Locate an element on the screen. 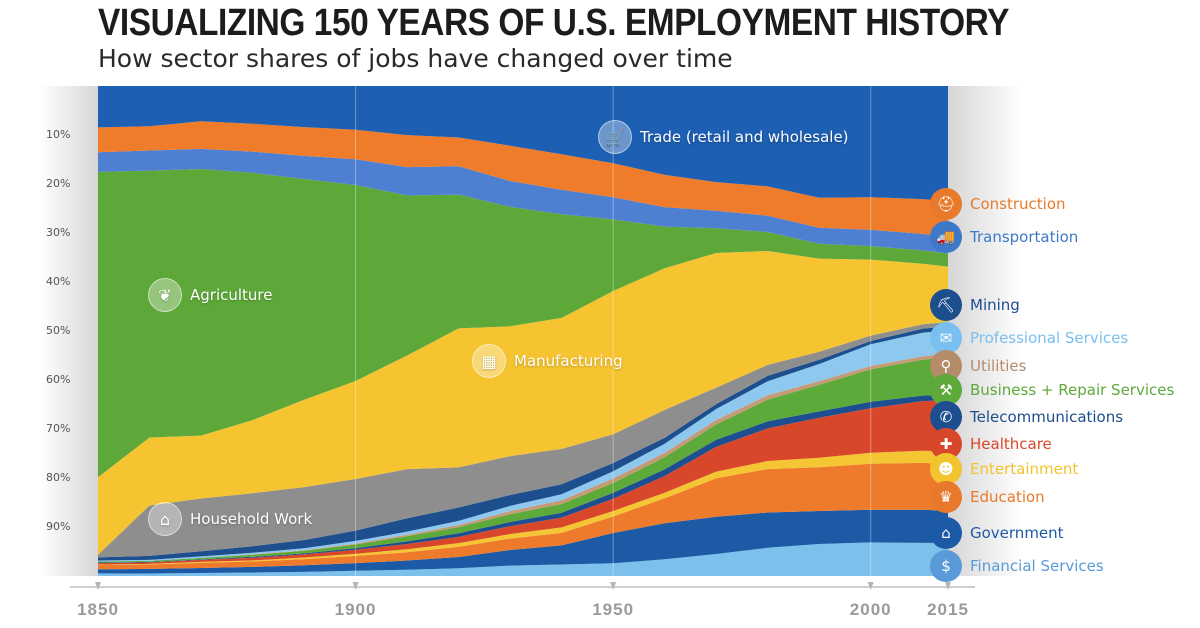  label-manufacturing: ▦ Manufacturing is located at coordinates (547, 361).